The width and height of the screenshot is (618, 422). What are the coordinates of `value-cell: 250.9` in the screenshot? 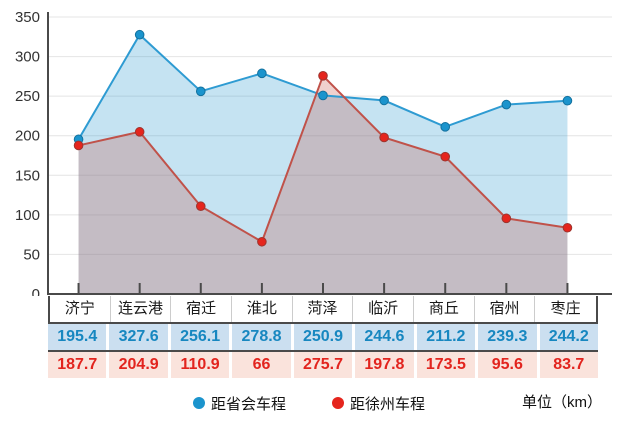 It's located at (323, 337).